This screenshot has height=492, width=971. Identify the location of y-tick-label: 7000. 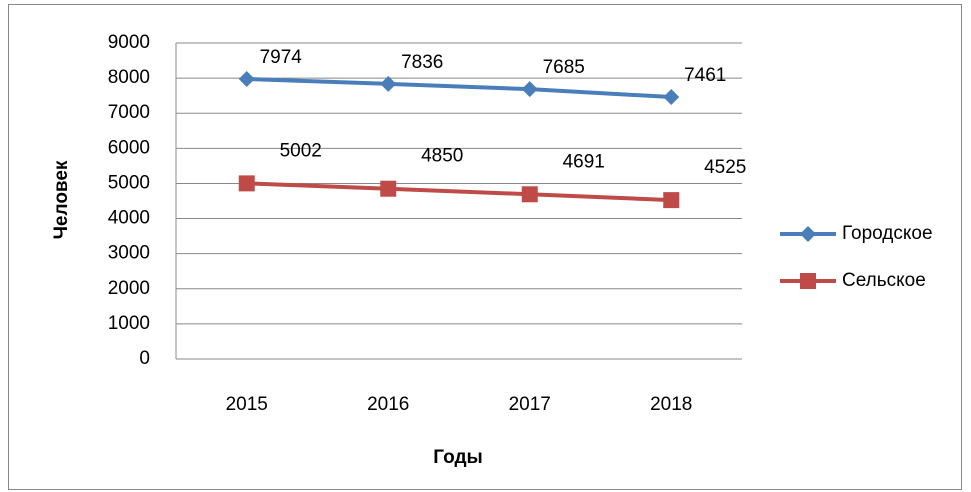
(129, 112).